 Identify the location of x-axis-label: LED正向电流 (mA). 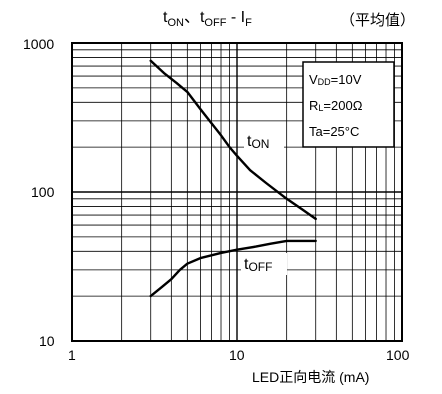
(310, 377).